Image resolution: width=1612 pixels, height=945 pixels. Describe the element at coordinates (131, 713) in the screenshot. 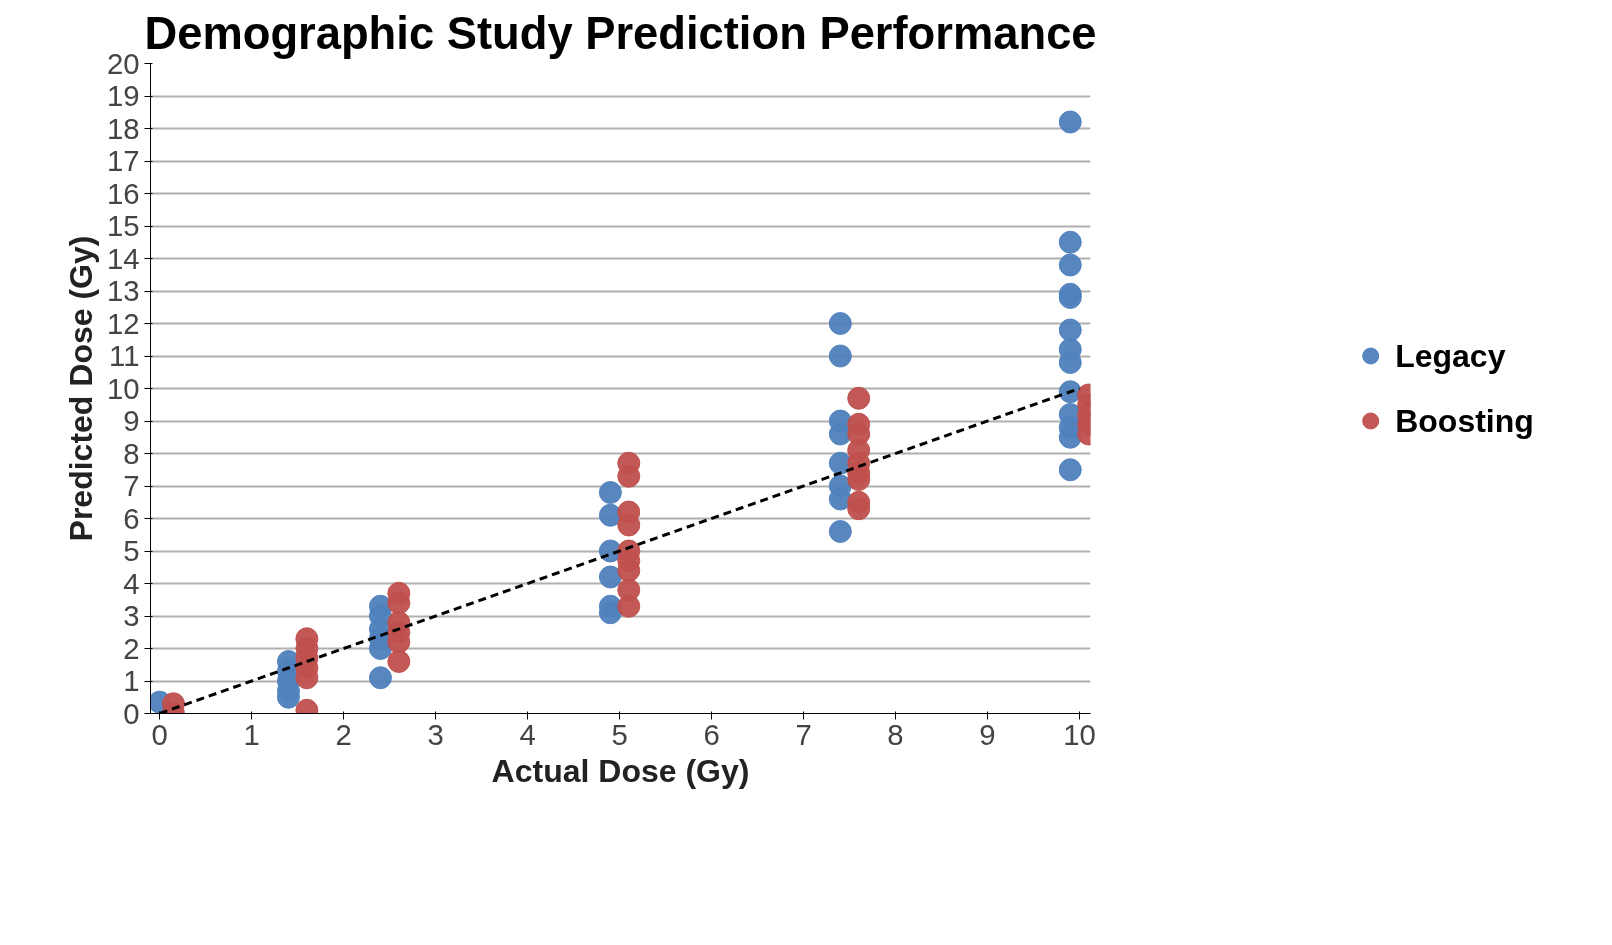

I see `y-tick-label: 0` at that location.